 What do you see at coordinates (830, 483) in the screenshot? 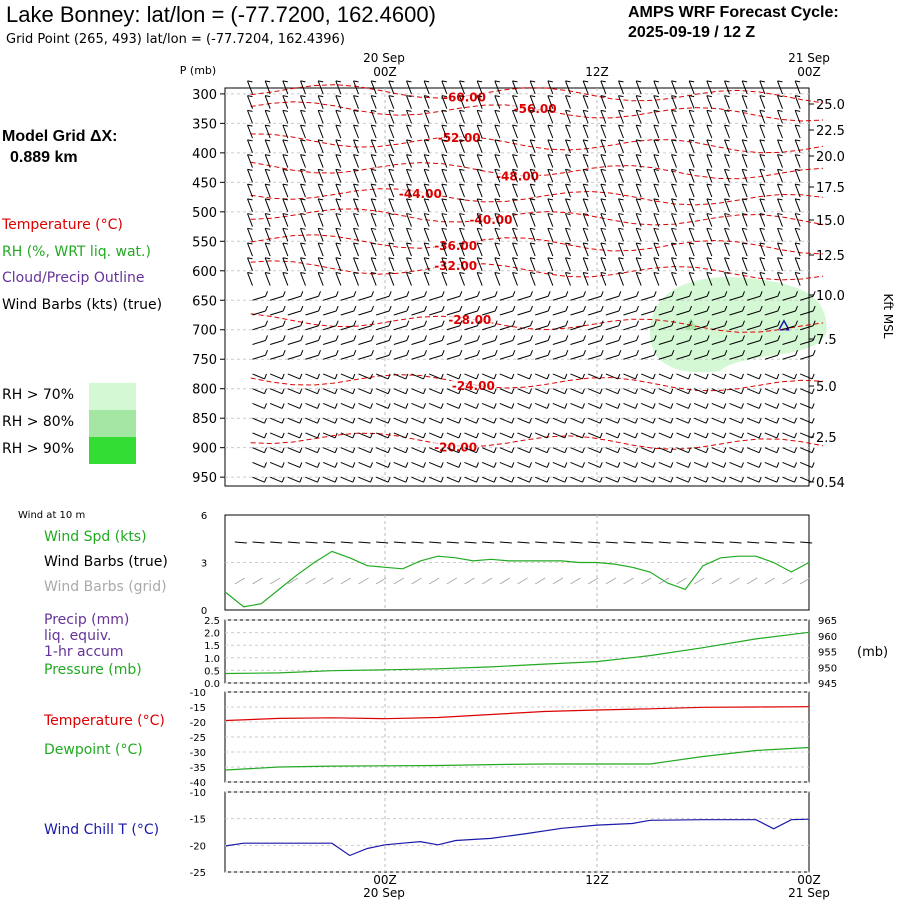
I see `height-tick-label: 0.54` at bounding box center [830, 483].